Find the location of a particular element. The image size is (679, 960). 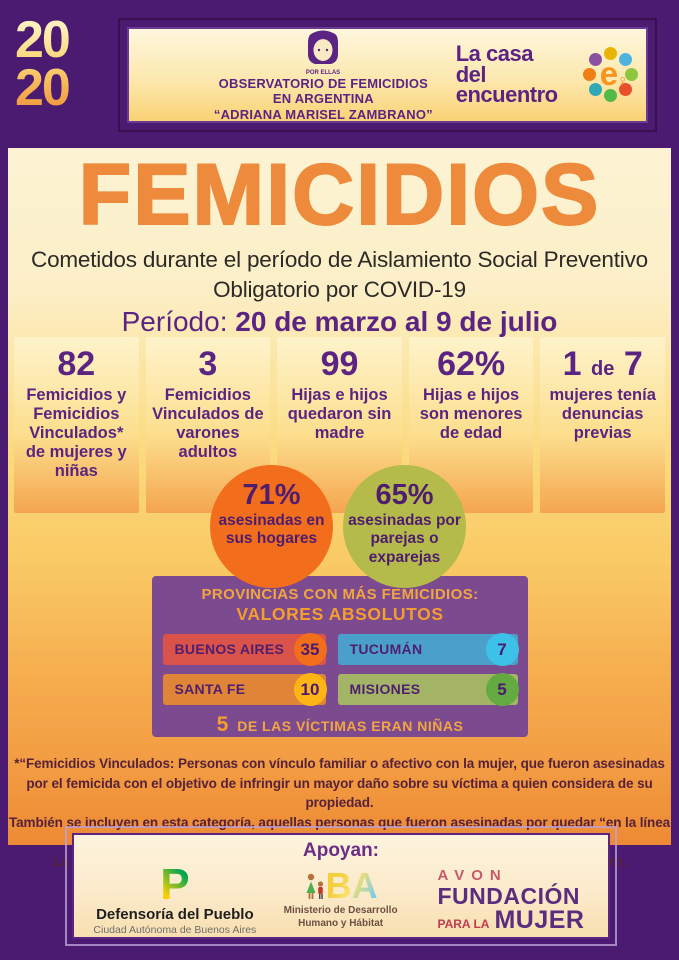

circle-stat-hogares: 71% asesinadas en sus hogares is located at coordinates (271, 526).